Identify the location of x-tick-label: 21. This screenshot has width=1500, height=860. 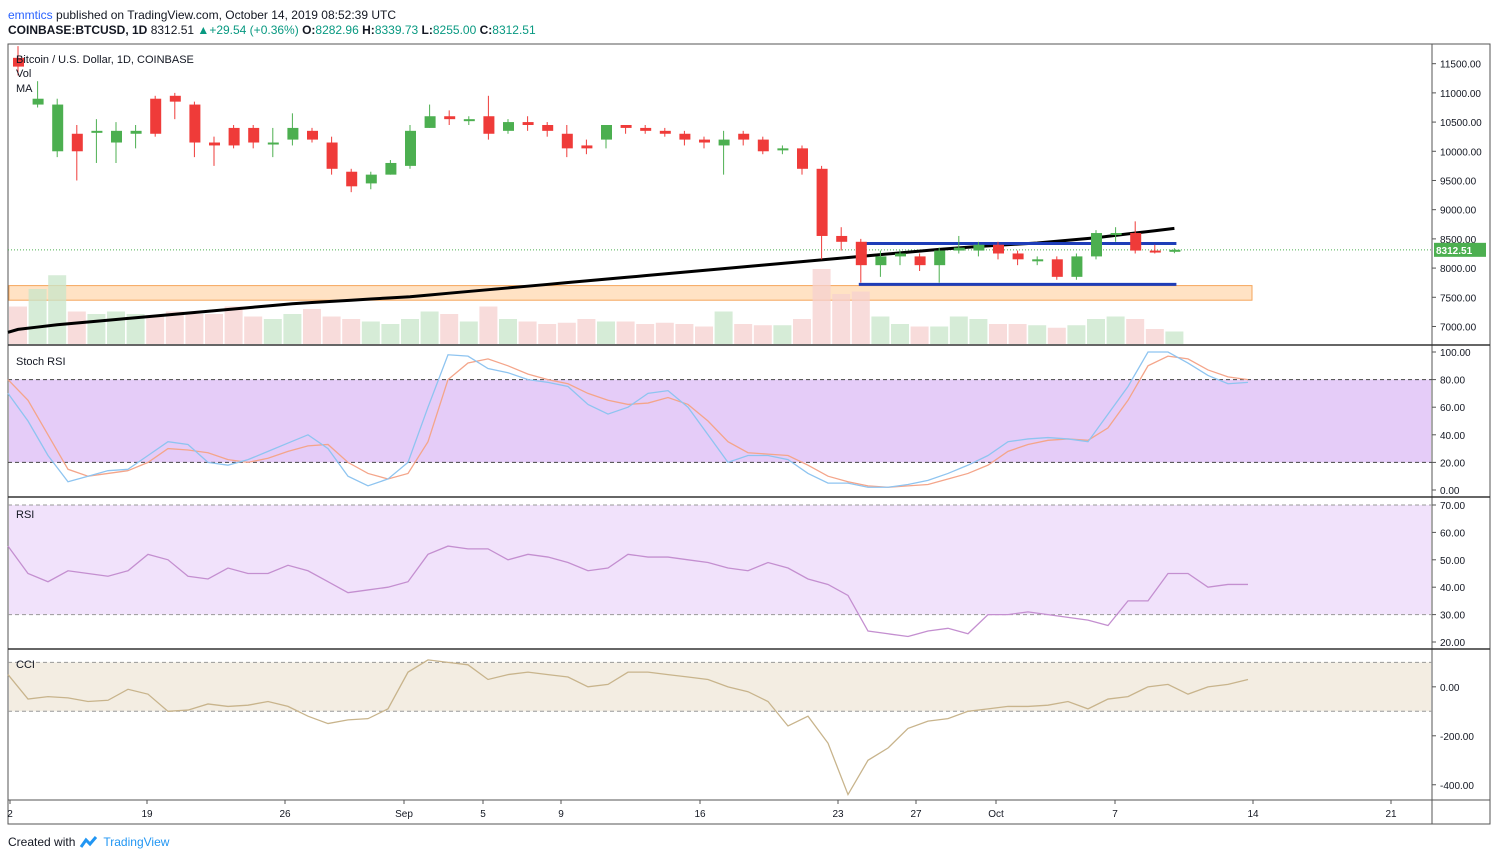
(1391, 814).